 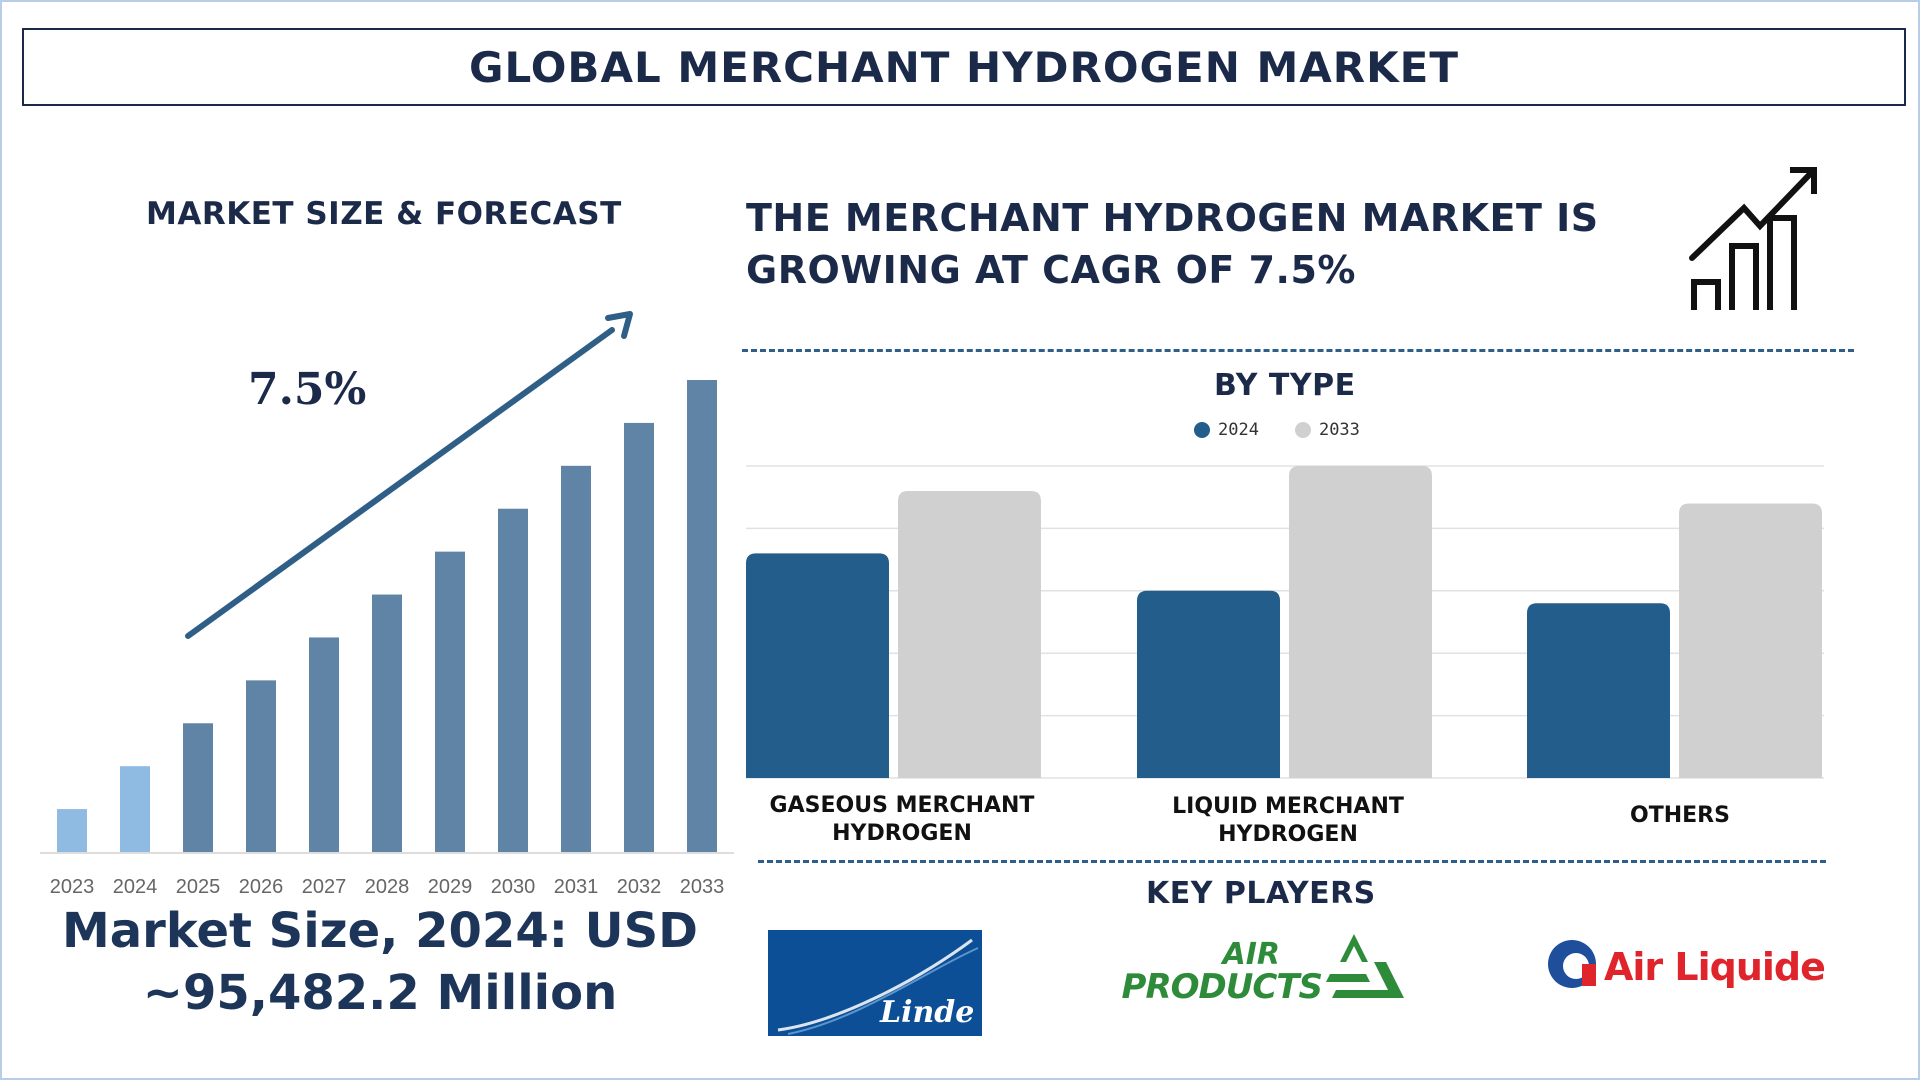 I want to click on forecast-tick-label: 2028, so click(x=387, y=887).